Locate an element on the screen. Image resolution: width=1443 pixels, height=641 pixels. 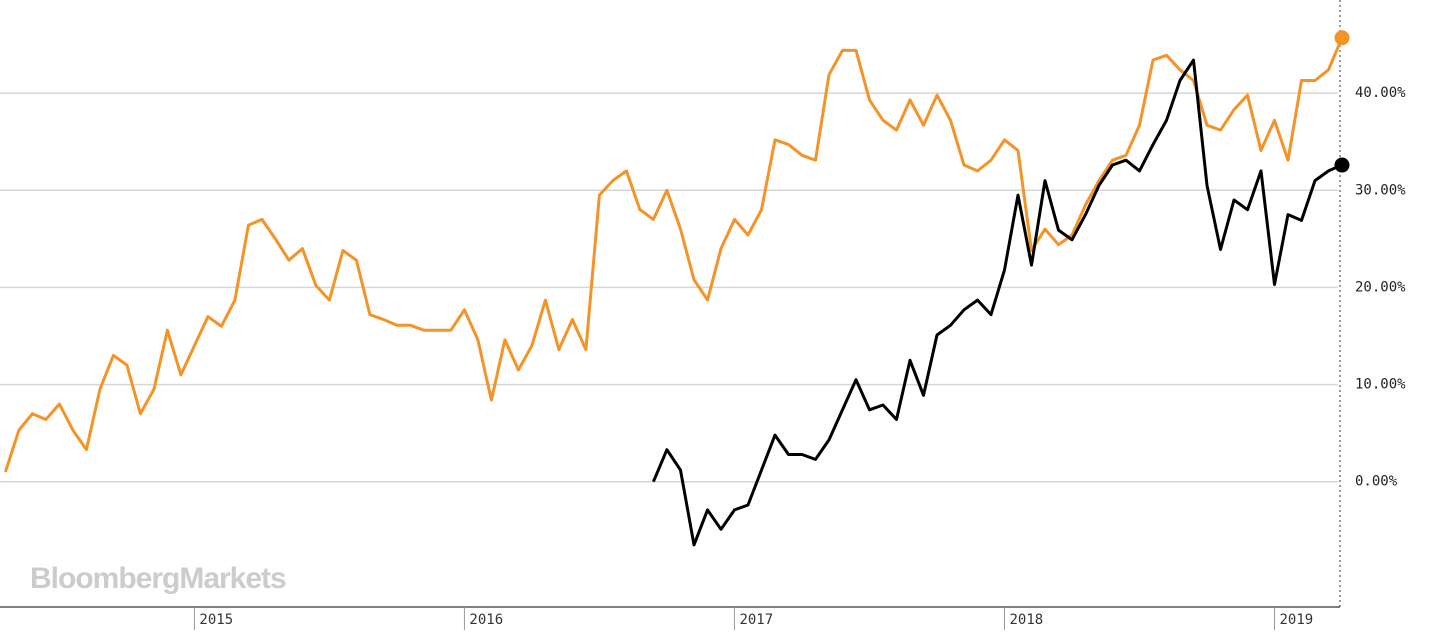
x-tick-label: 2018 is located at coordinates (1026, 620).